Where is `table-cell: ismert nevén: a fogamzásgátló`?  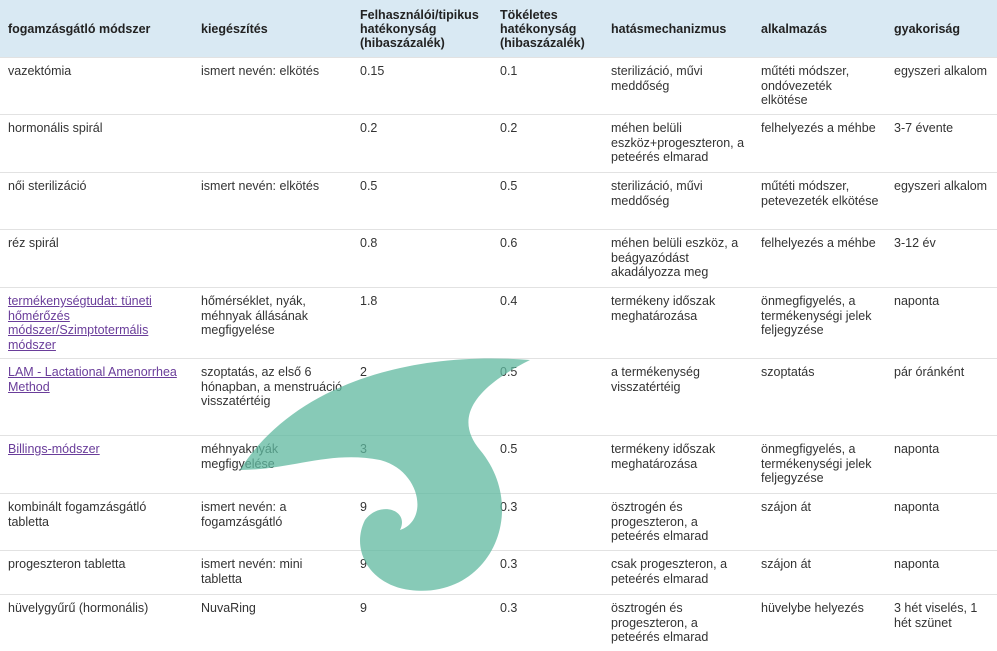
table-cell: ismert nevén: a fogamzásgátló is located at coordinates (272, 522).